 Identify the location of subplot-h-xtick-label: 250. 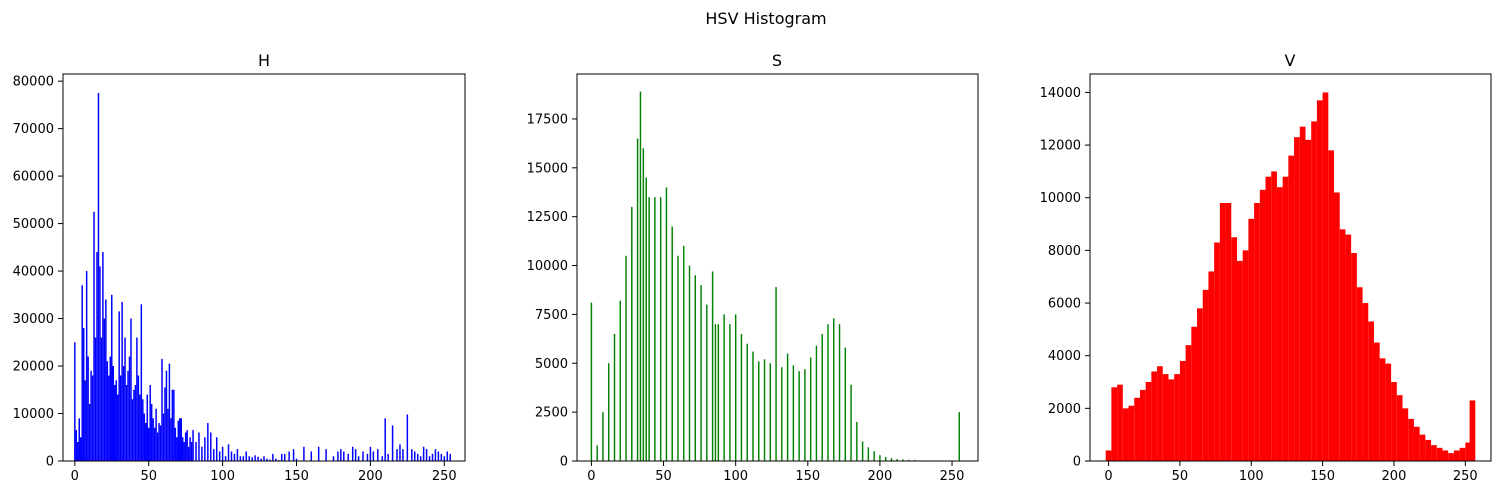
(444, 476).